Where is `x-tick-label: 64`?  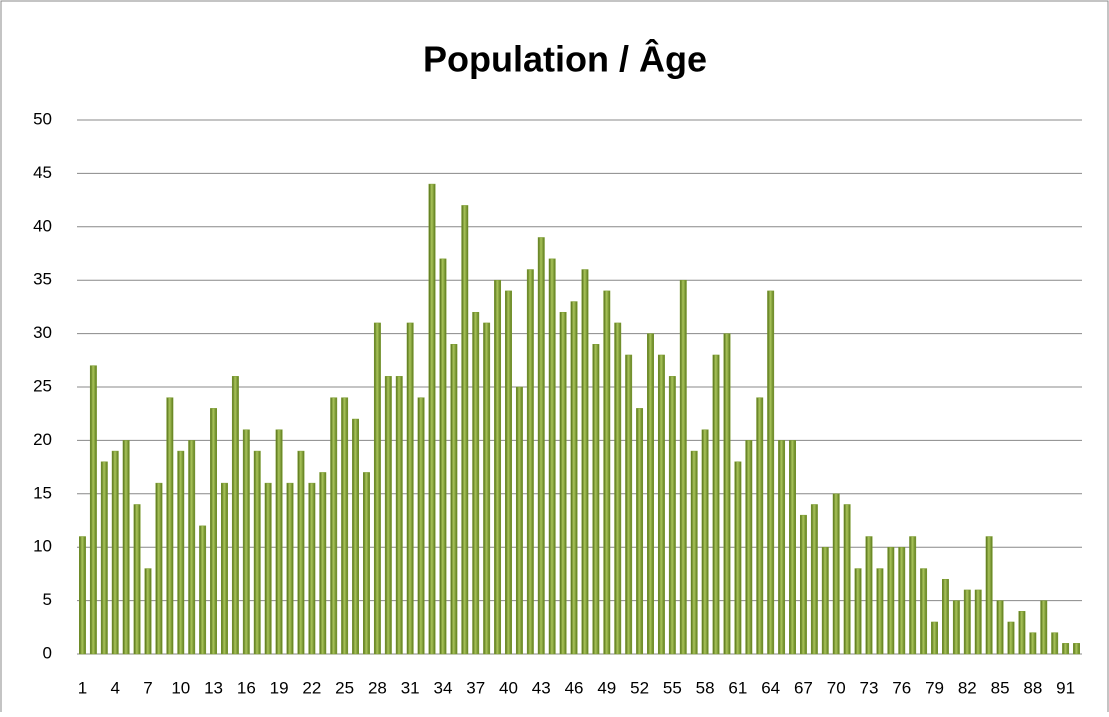
x-tick-label: 64 is located at coordinates (770, 687).